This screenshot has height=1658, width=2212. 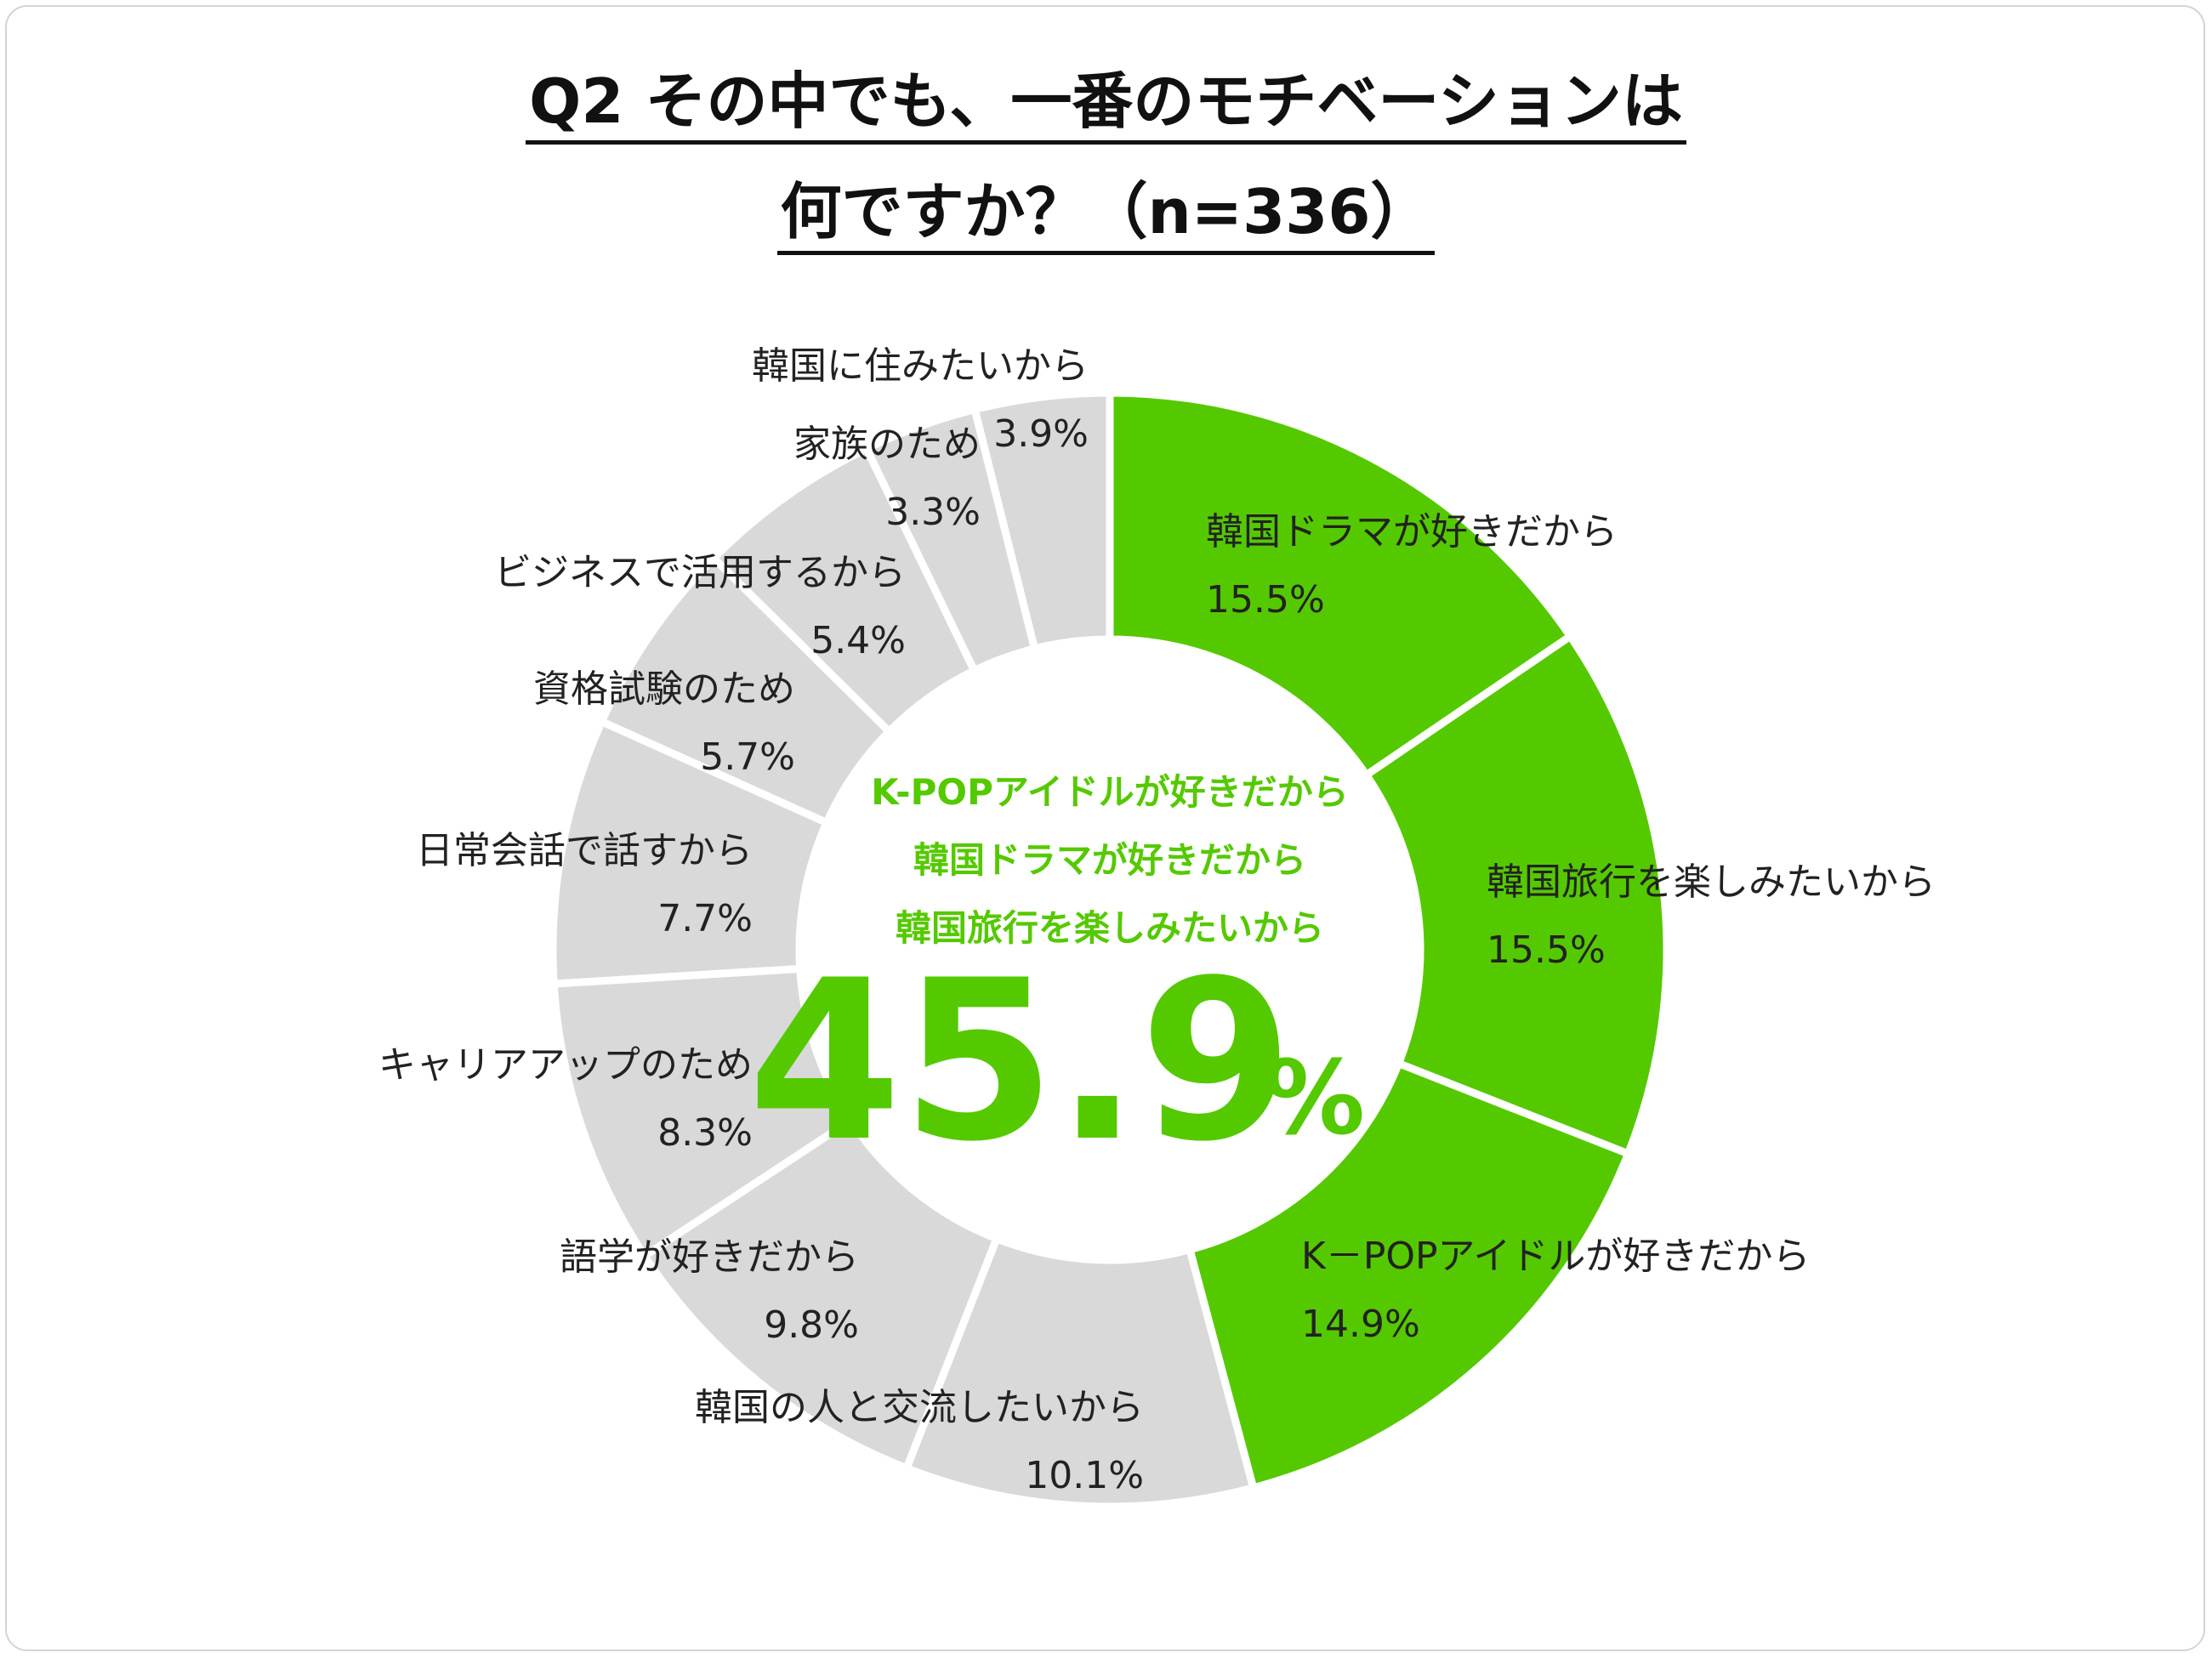 I want to click on slice-label: キャリアアップのため, so click(x=566, y=1065).